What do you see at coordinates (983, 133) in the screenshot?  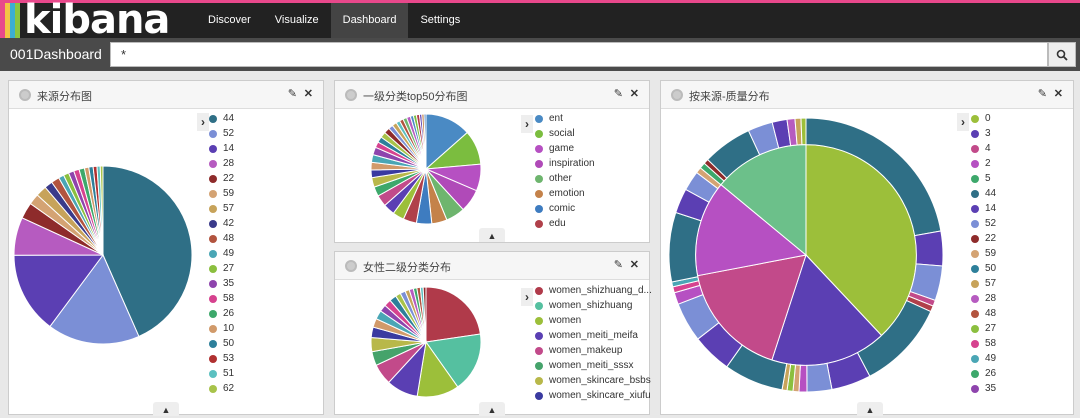 I see `legend-item: 3` at bounding box center [983, 133].